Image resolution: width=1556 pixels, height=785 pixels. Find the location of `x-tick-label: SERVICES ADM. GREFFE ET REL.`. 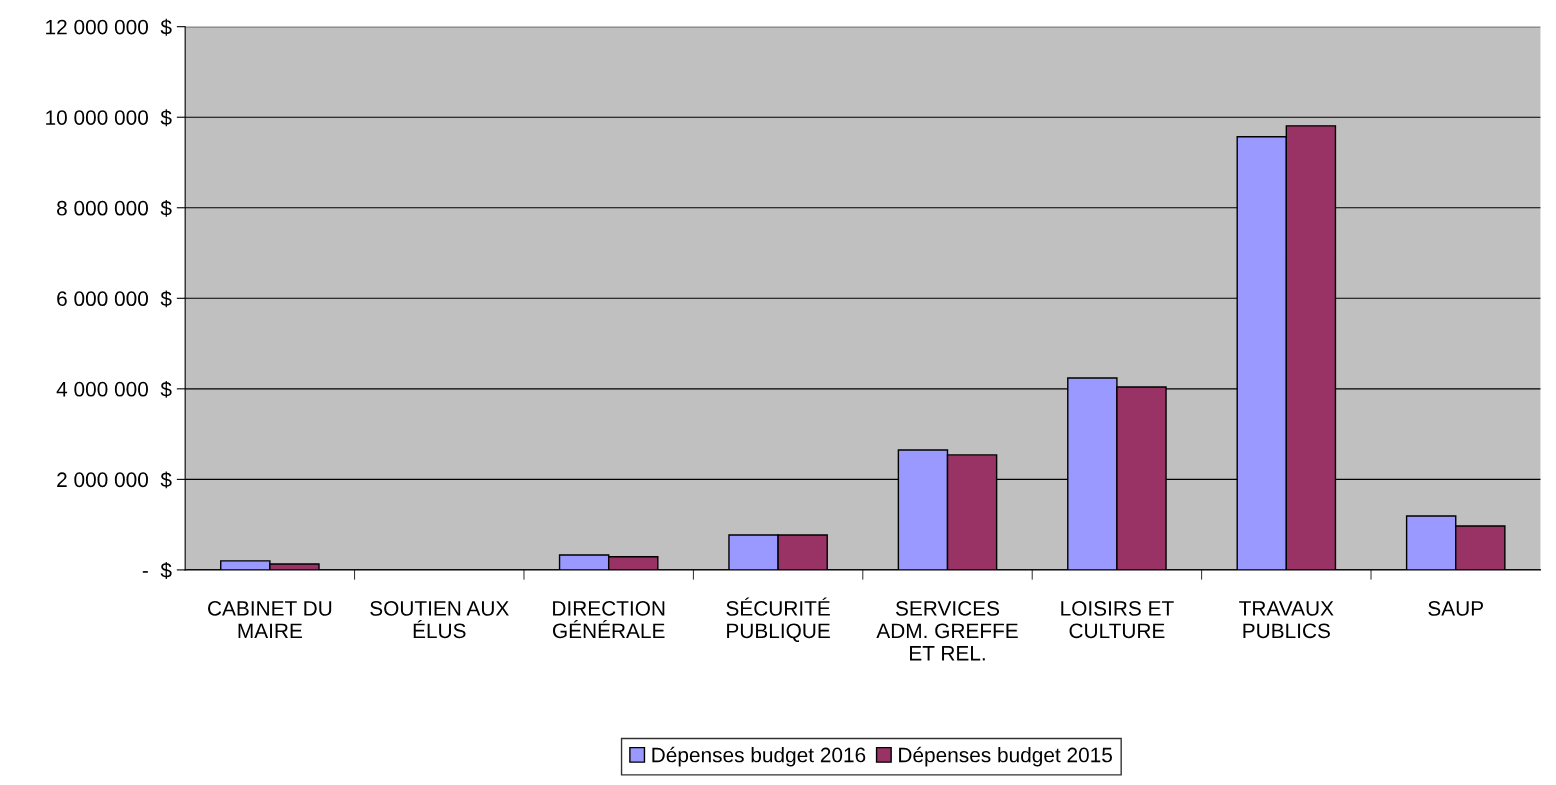

x-tick-label: SERVICES ADM. GREFFE ET REL. is located at coordinates (947, 631).